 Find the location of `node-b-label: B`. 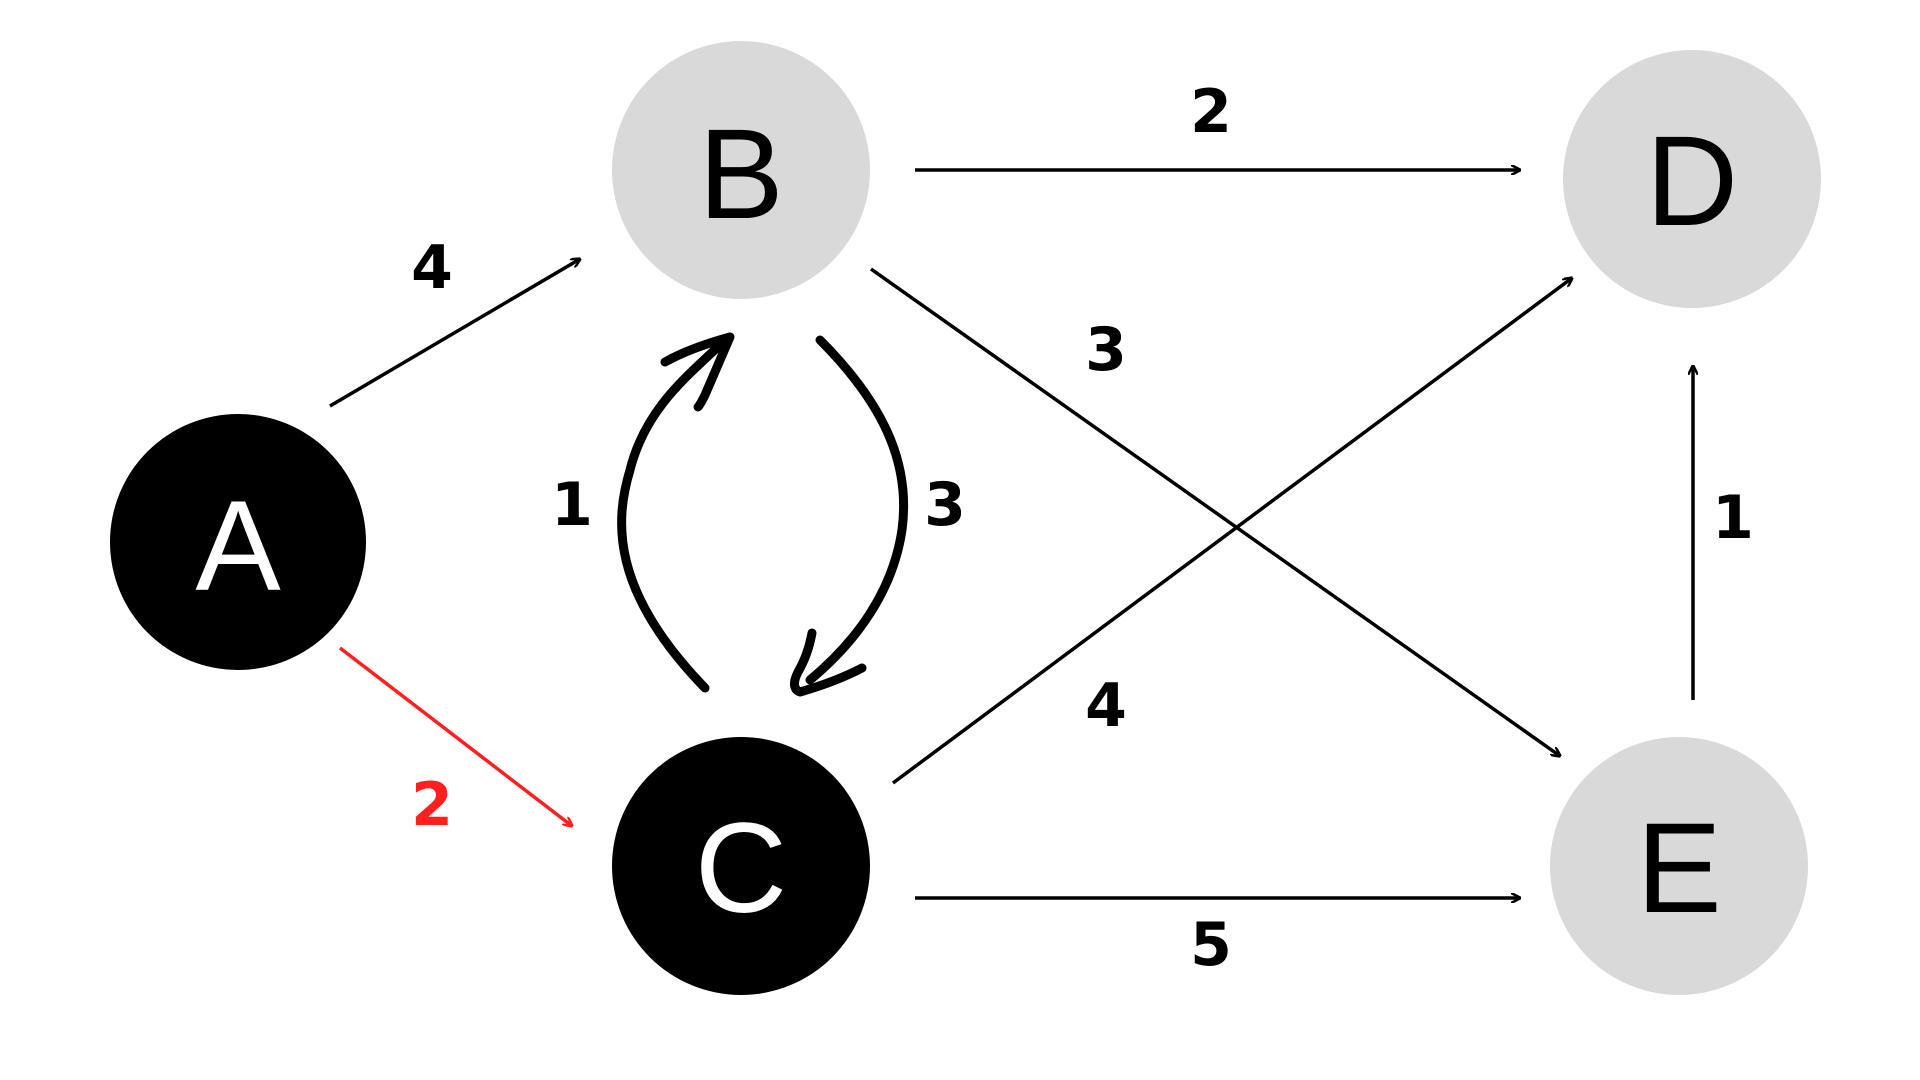

node-b-label: B is located at coordinates (740, 174).